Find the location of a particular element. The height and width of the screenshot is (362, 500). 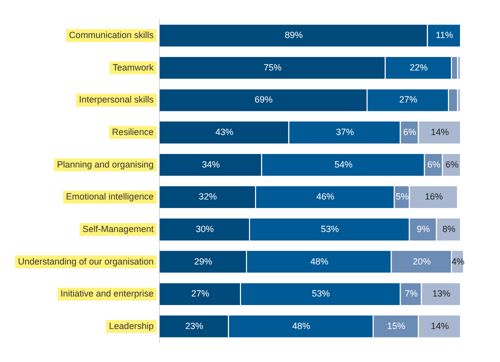

data-label: 13% is located at coordinates (441, 293).